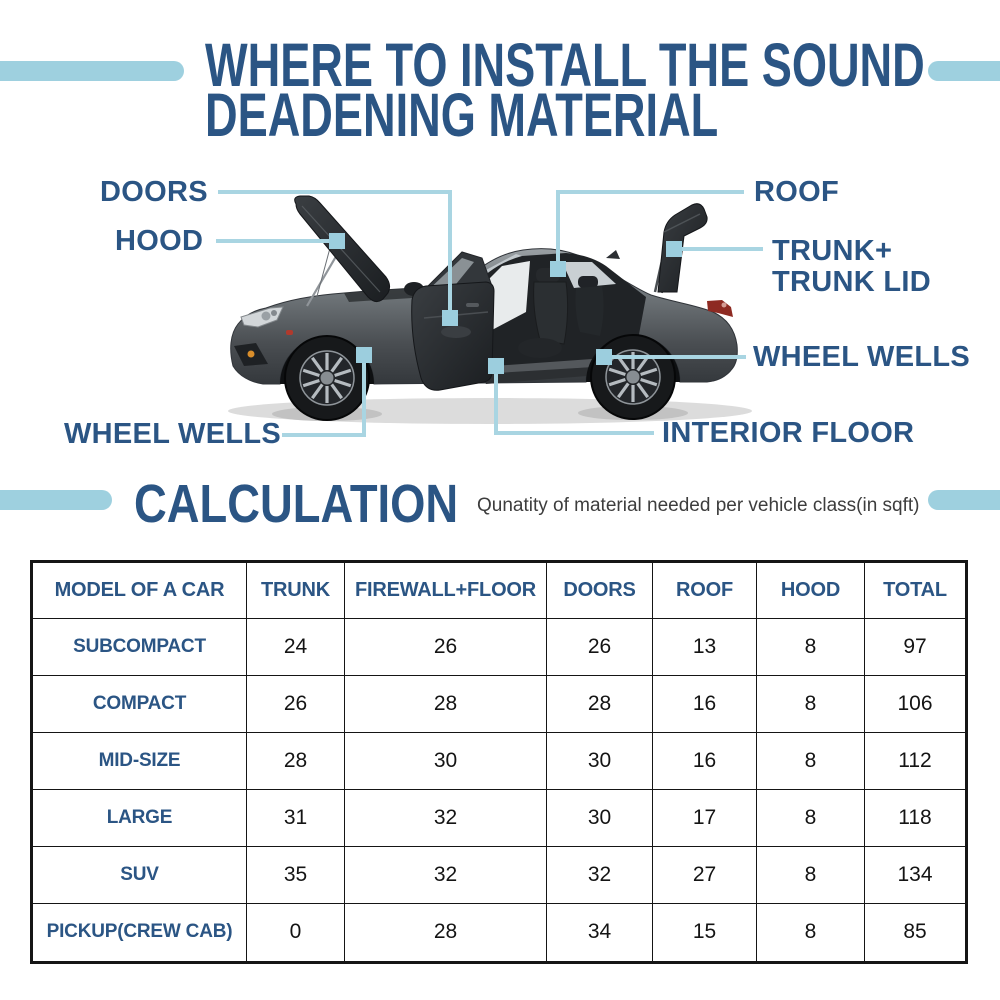 This screenshot has width=1000, height=1000. What do you see at coordinates (599, 703) in the screenshot?
I see `cell-doors: 28` at bounding box center [599, 703].